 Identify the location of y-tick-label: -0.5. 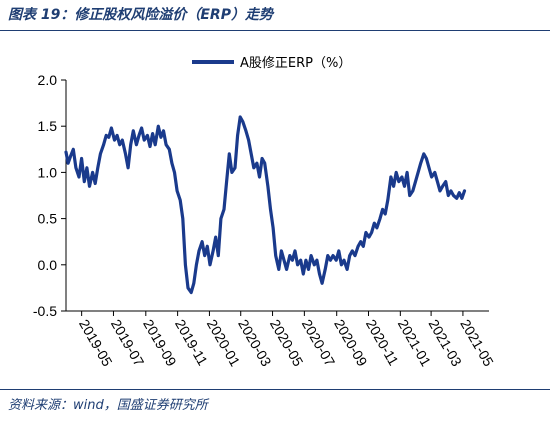
(45, 311).